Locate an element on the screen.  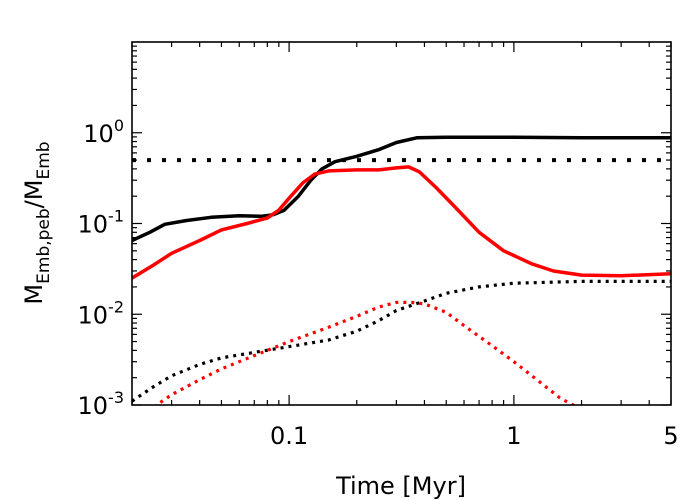
y-tick-label: 10⁰ is located at coordinates (103, 132).